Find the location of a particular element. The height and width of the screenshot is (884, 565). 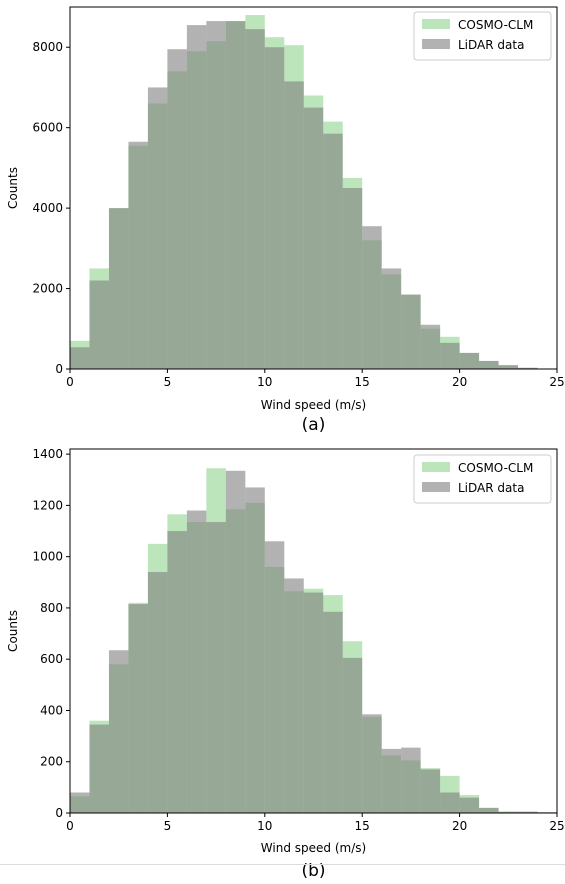

y-tick-label: 1200 is located at coordinates (47, 505).